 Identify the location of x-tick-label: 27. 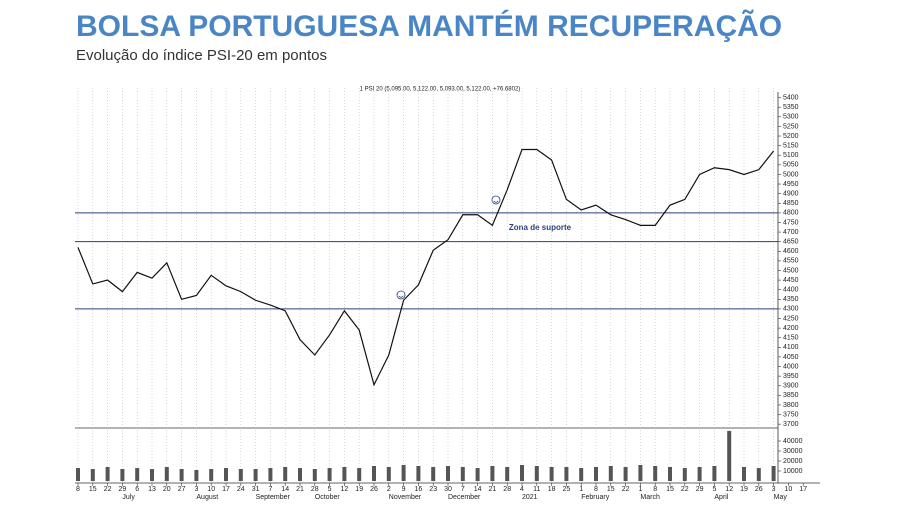
(182, 489).